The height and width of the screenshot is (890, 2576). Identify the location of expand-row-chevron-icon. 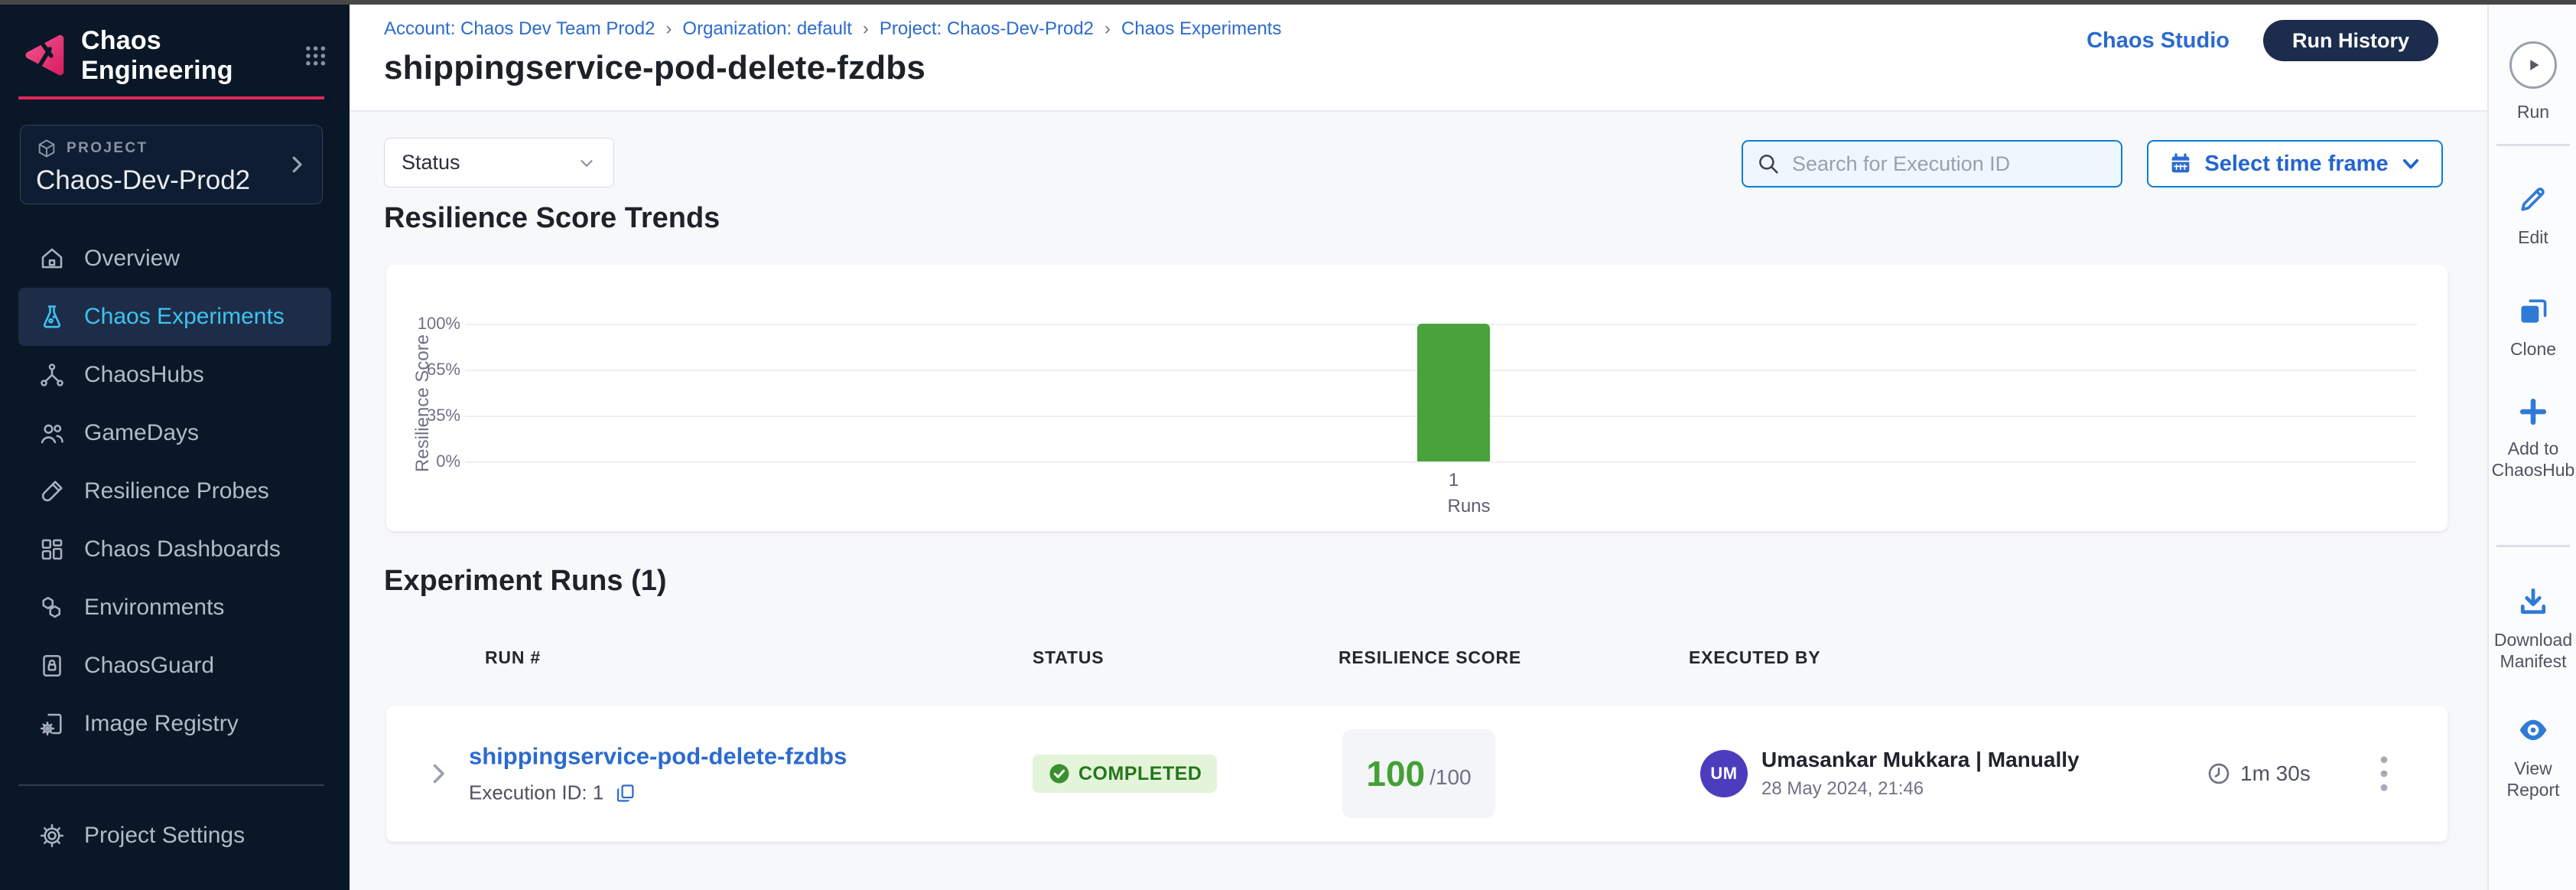
(438, 773).